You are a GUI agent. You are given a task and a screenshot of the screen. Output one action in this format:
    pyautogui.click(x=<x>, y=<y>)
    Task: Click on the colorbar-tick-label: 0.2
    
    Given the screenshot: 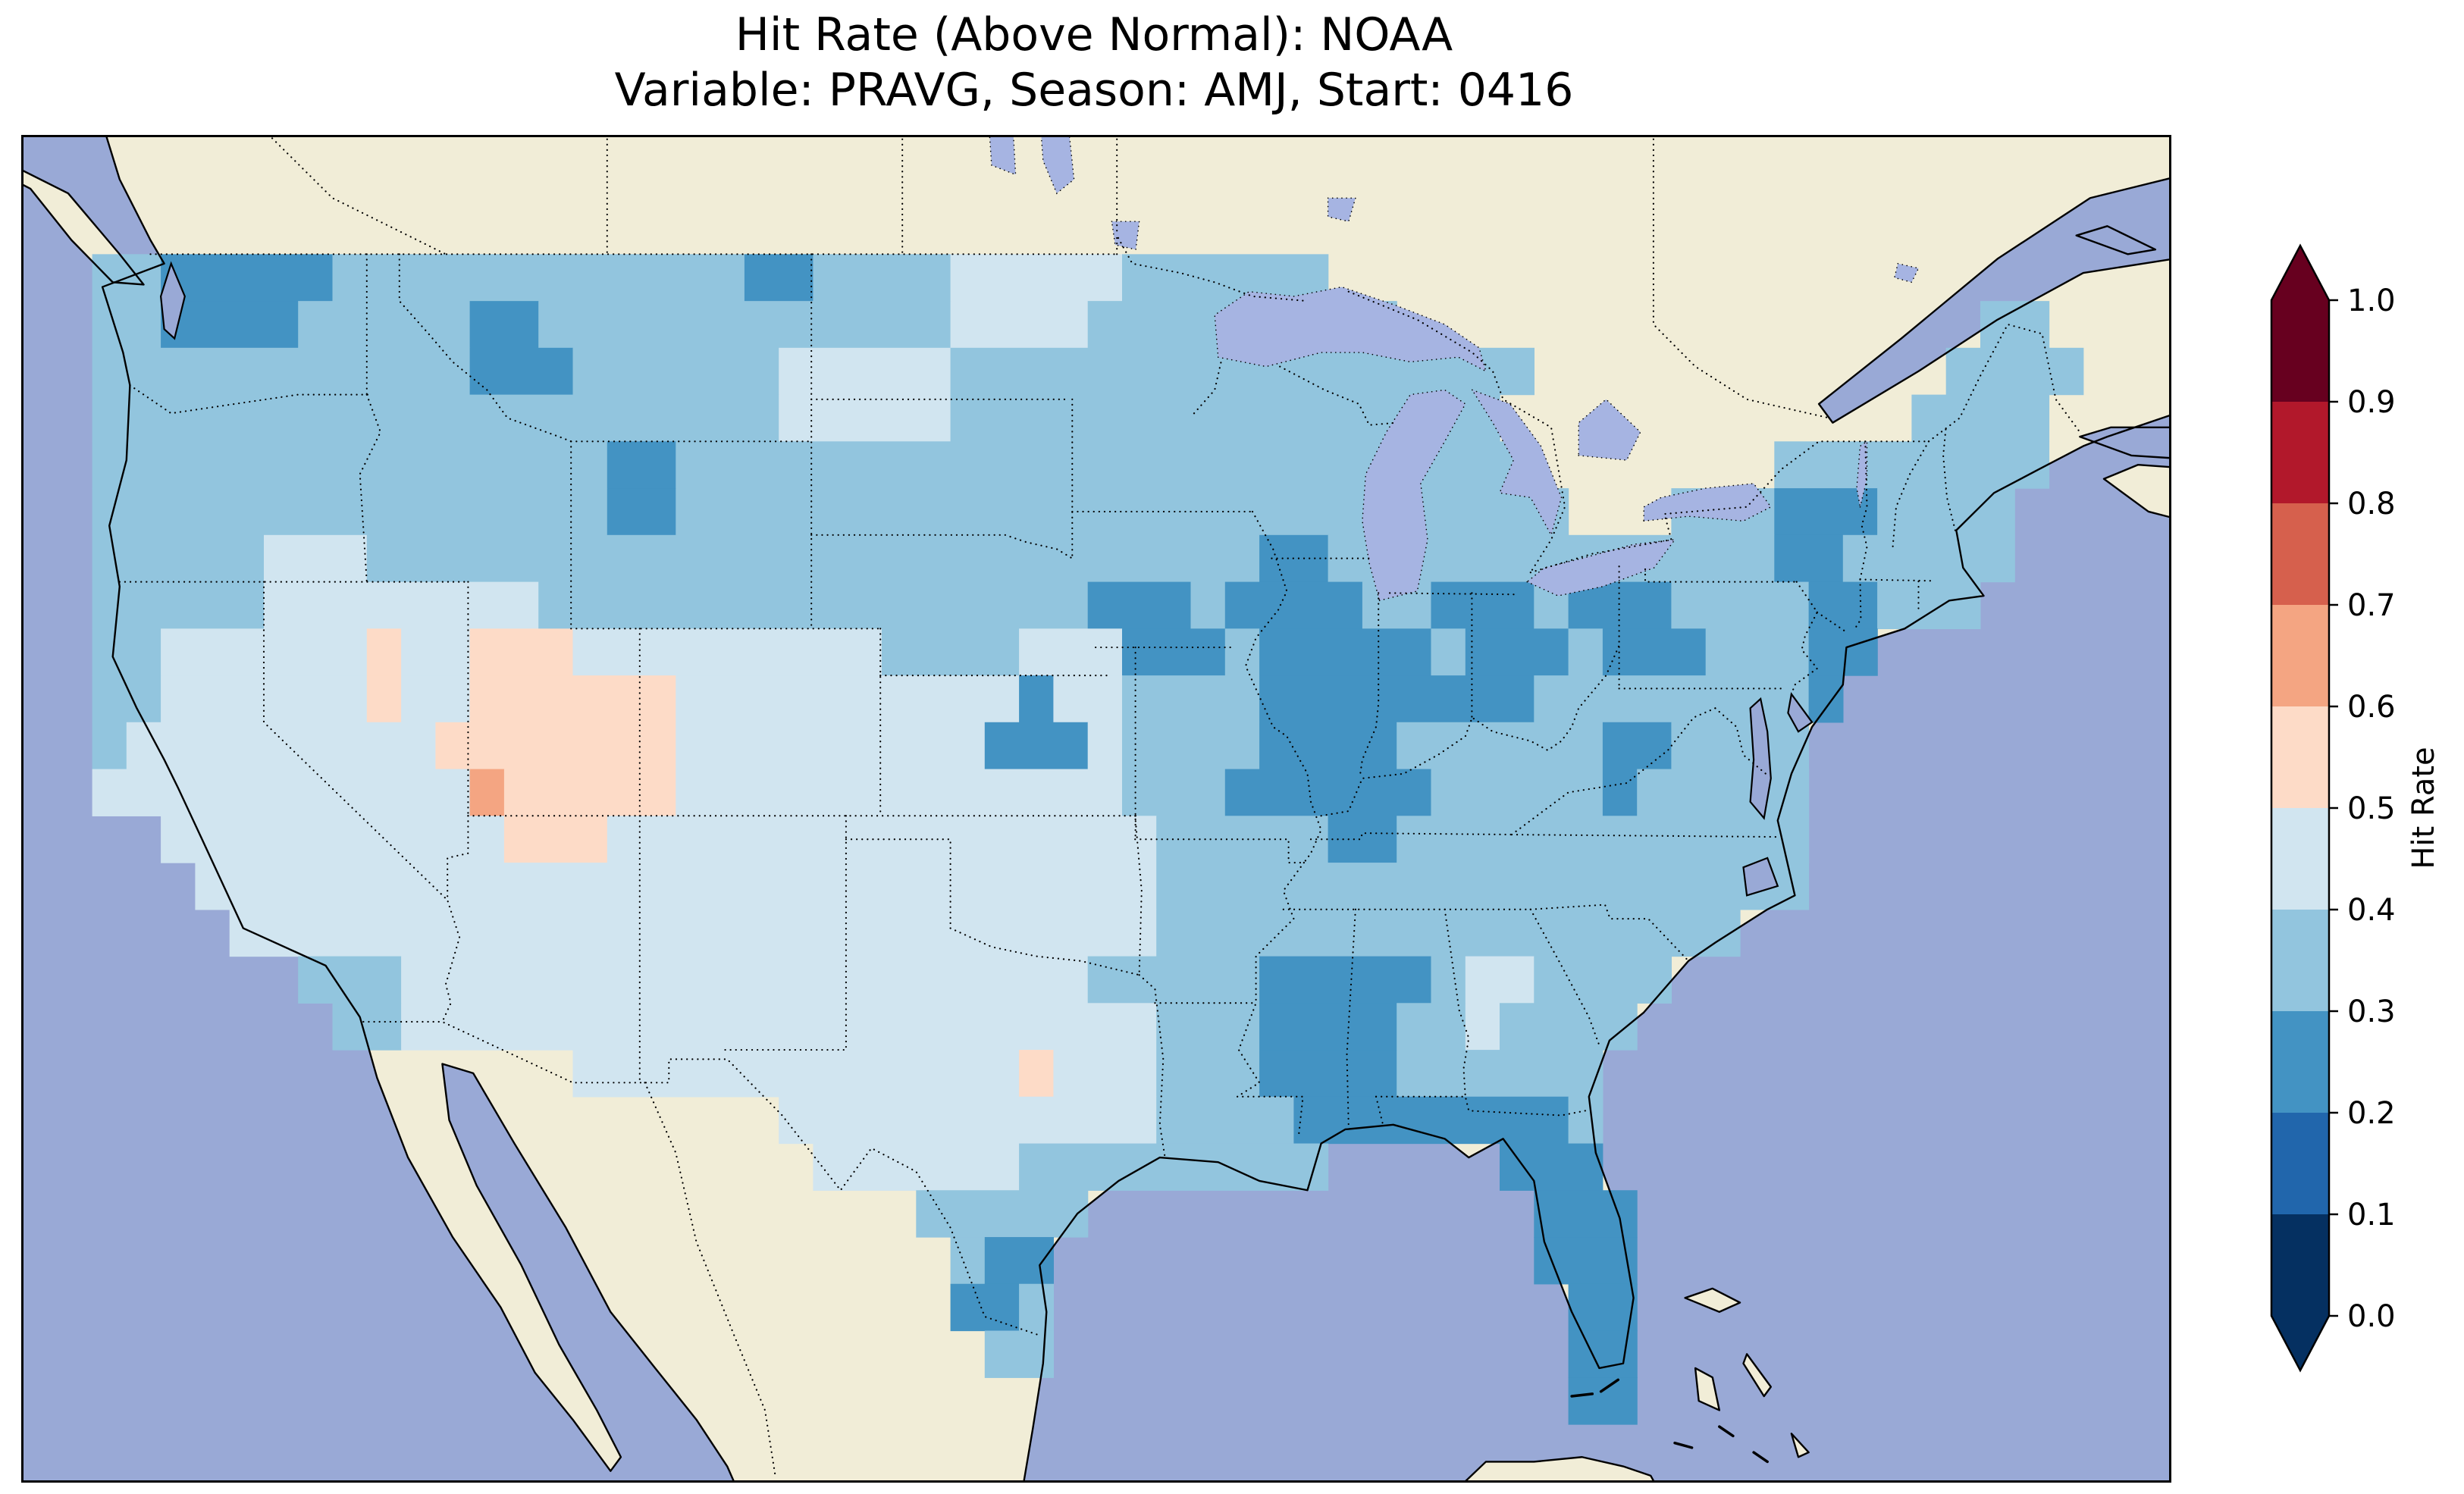 What is the action you would take?
    pyautogui.click(x=2371, y=1113)
    